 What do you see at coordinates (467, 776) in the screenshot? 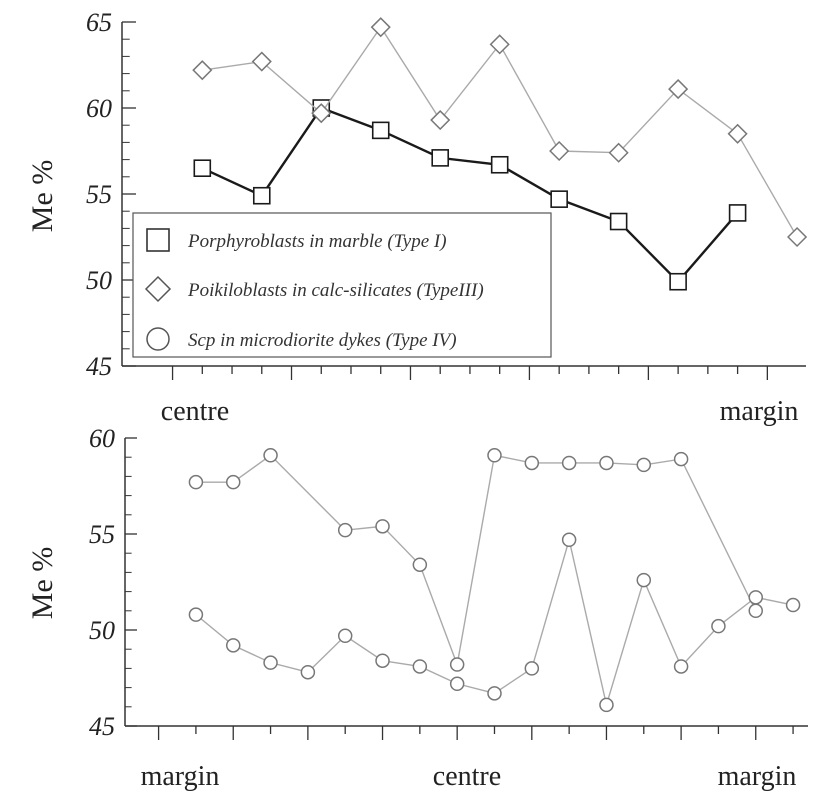
I see `bottom-x-label-centre: centre` at bounding box center [467, 776].